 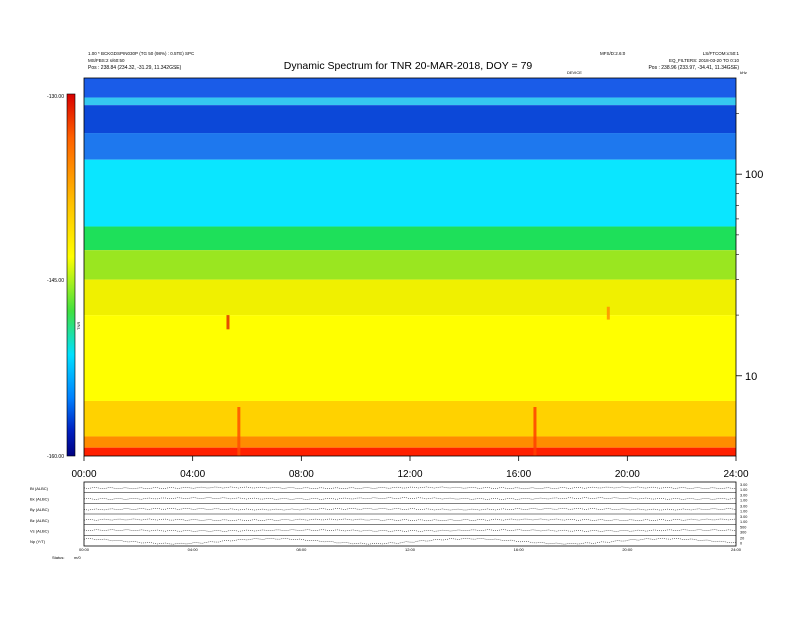 What do you see at coordinates (409, 474) in the screenshot?
I see `x-tick-label-3: 12:00` at bounding box center [409, 474].